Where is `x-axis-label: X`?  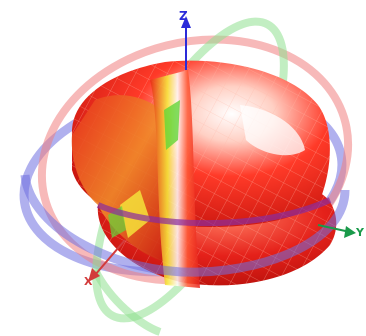 x-axis-label: X is located at coordinates (88, 281).